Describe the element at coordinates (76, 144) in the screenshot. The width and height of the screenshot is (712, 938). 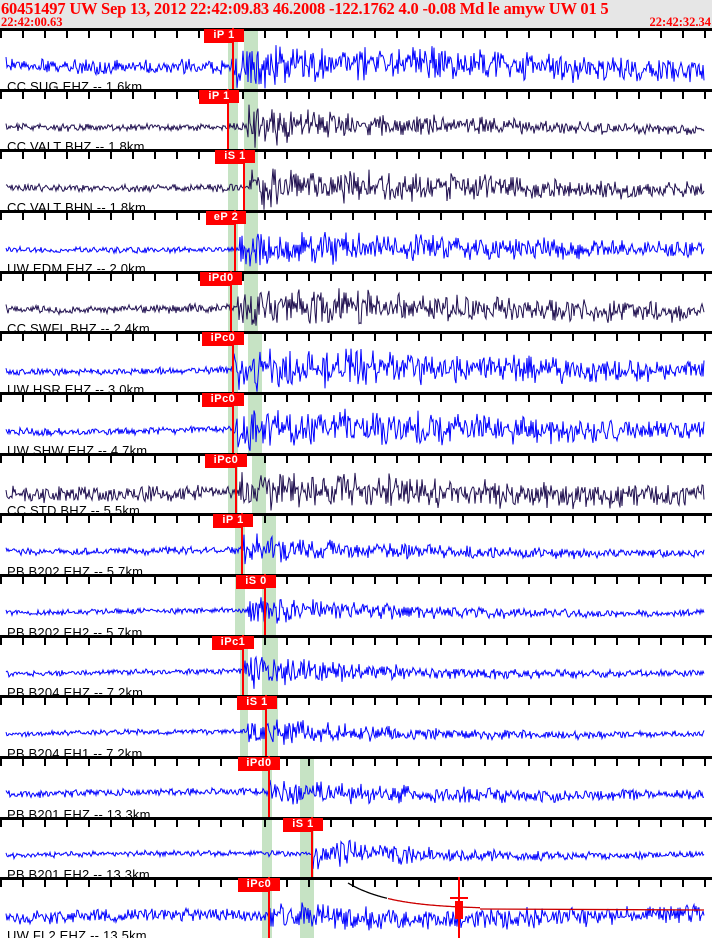
I see `channel-label: CC VALT BHZ -- 1.8km` at that location.